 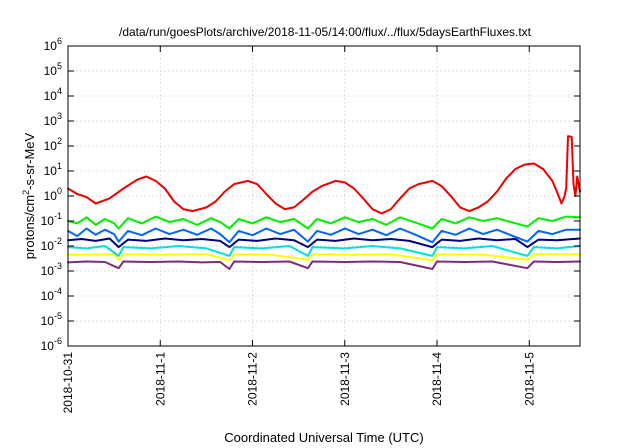 What do you see at coordinates (68, 383) in the screenshot?
I see `x-tick-label: 2018-10-31` at bounding box center [68, 383].